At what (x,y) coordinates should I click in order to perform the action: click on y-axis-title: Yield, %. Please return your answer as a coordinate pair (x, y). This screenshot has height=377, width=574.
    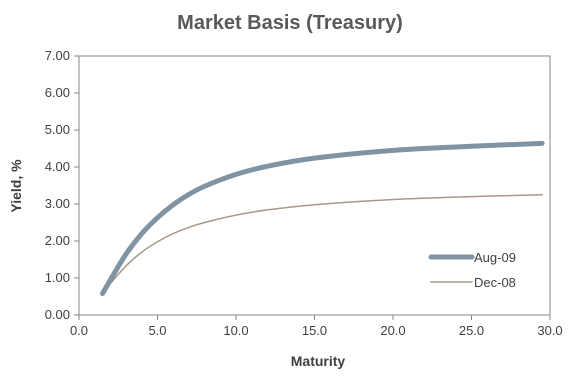
    Looking at the image, I should click on (16, 186).